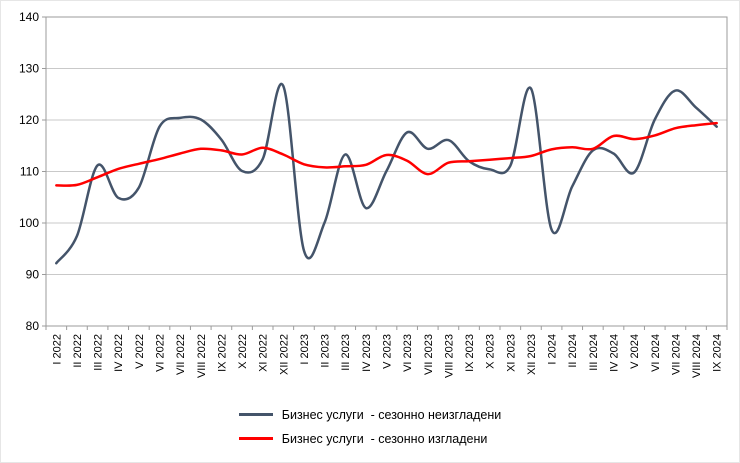 This screenshot has width=740, height=463. What do you see at coordinates (391, 414) in the screenshot?
I see `legend-label-unadjusted: Бизнес услуги - сезонно неизгладени` at bounding box center [391, 414].